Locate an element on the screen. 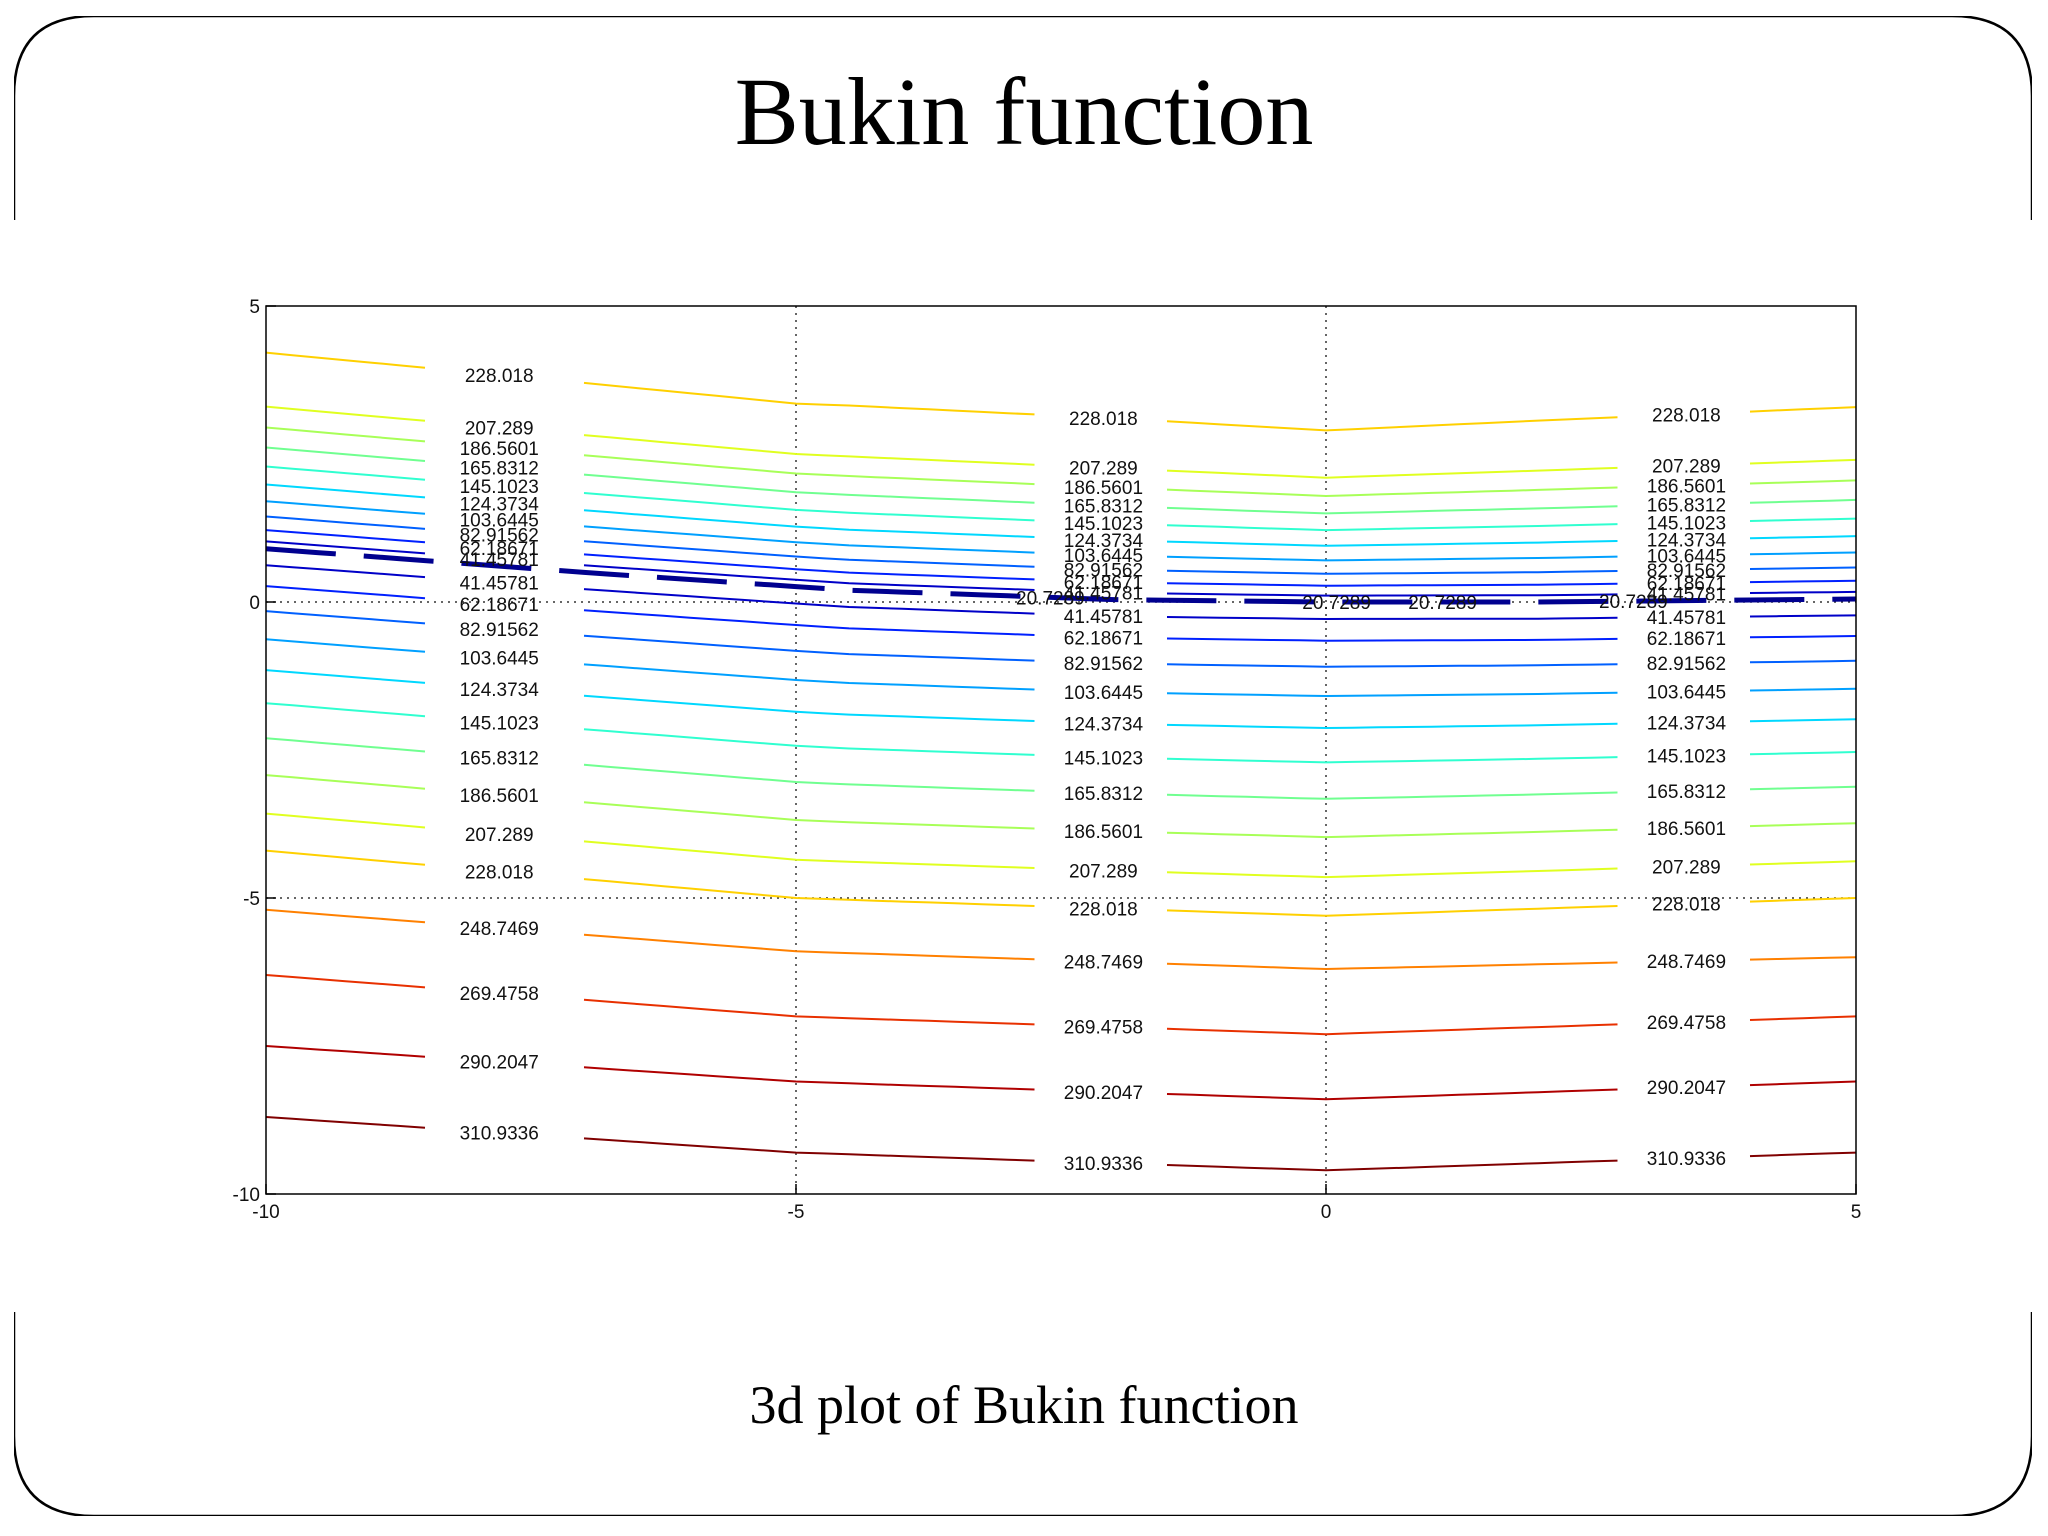 This screenshot has height=1536, width=2048. y-tick-label: 0 is located at coordinates (254, 603).